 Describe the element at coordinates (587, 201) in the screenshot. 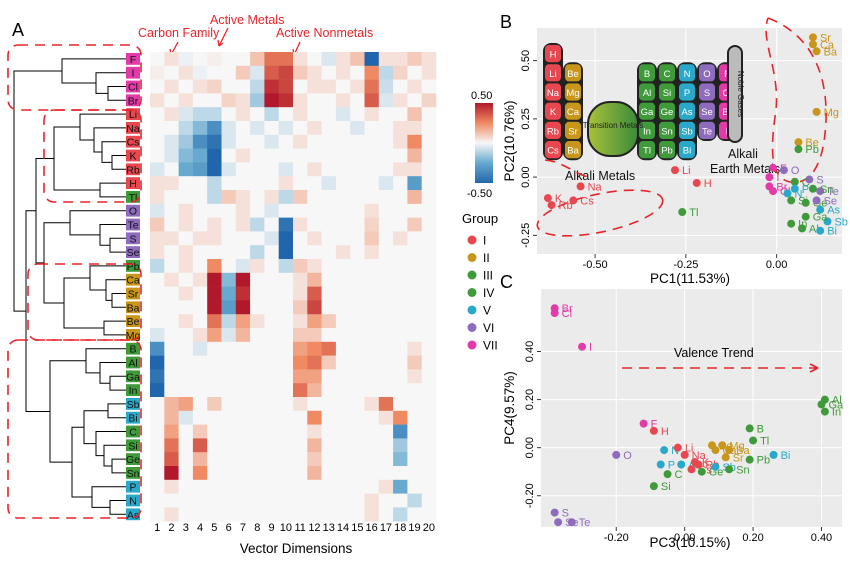

I see `data-point-label: Cs` at that location.